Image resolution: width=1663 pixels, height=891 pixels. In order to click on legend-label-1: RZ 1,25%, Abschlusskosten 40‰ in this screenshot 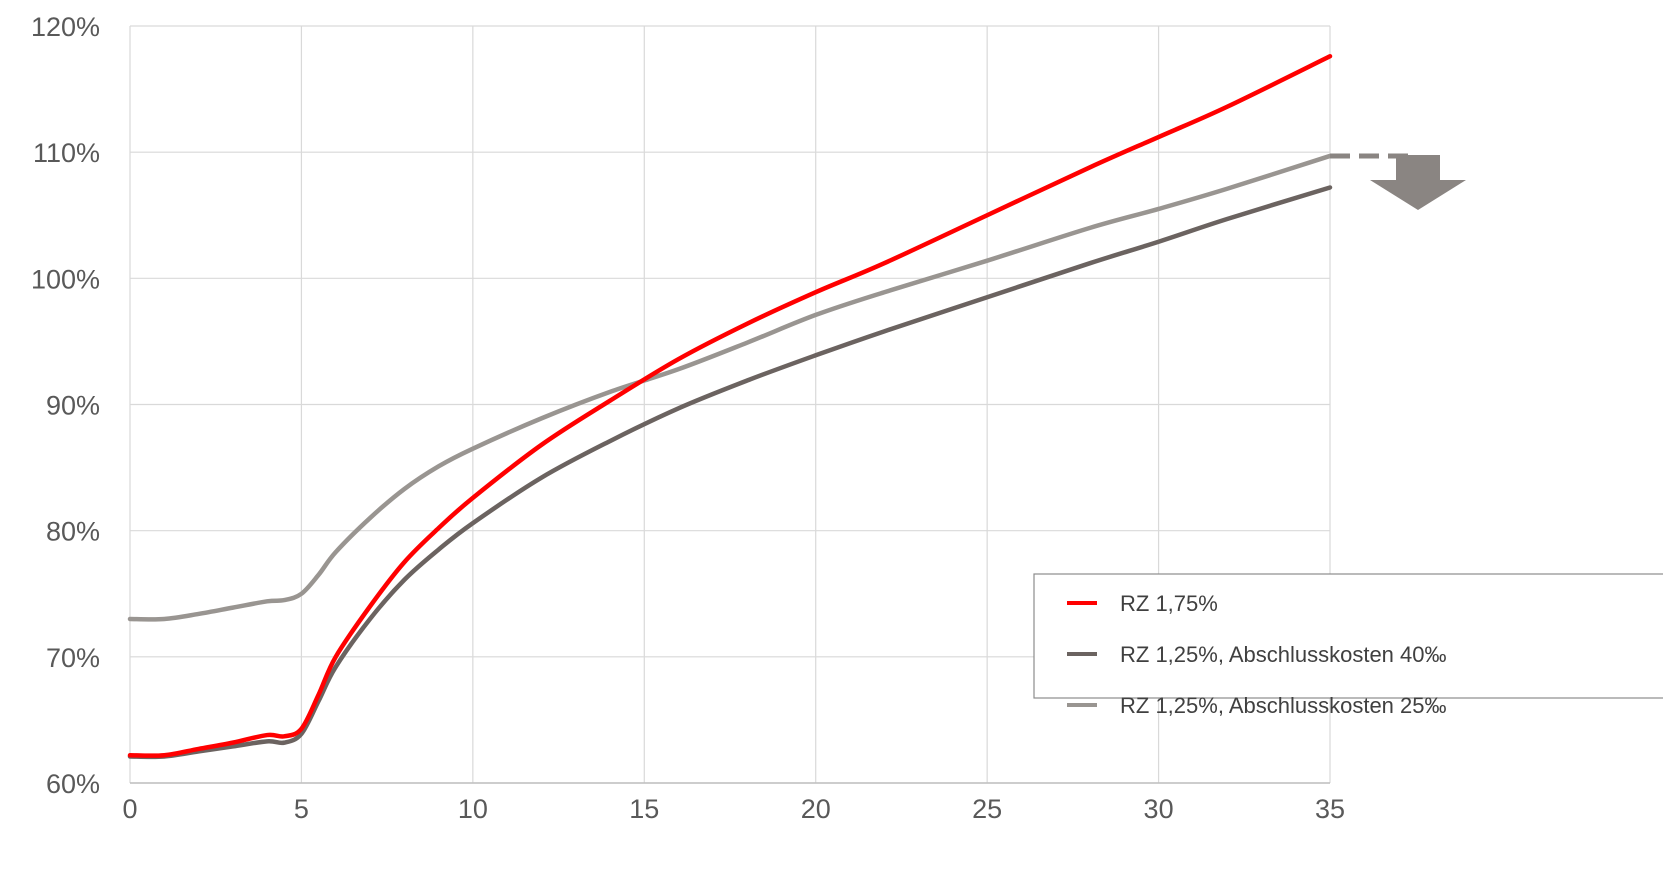, I will do `click(1283, 654)`.